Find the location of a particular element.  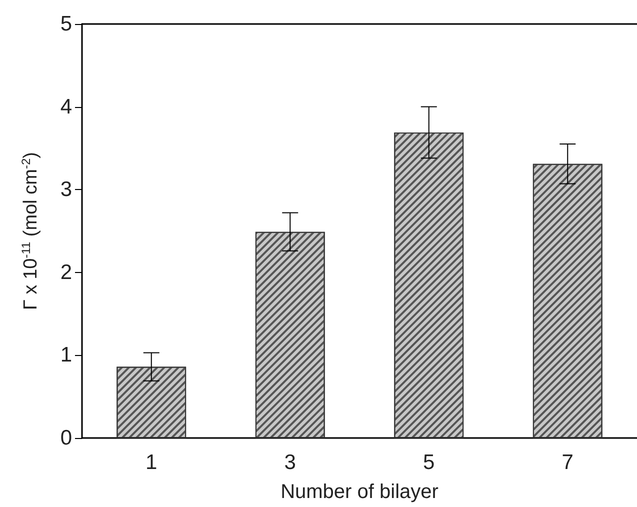

x-tick-label: 5 is located at coordinates (429, 462).